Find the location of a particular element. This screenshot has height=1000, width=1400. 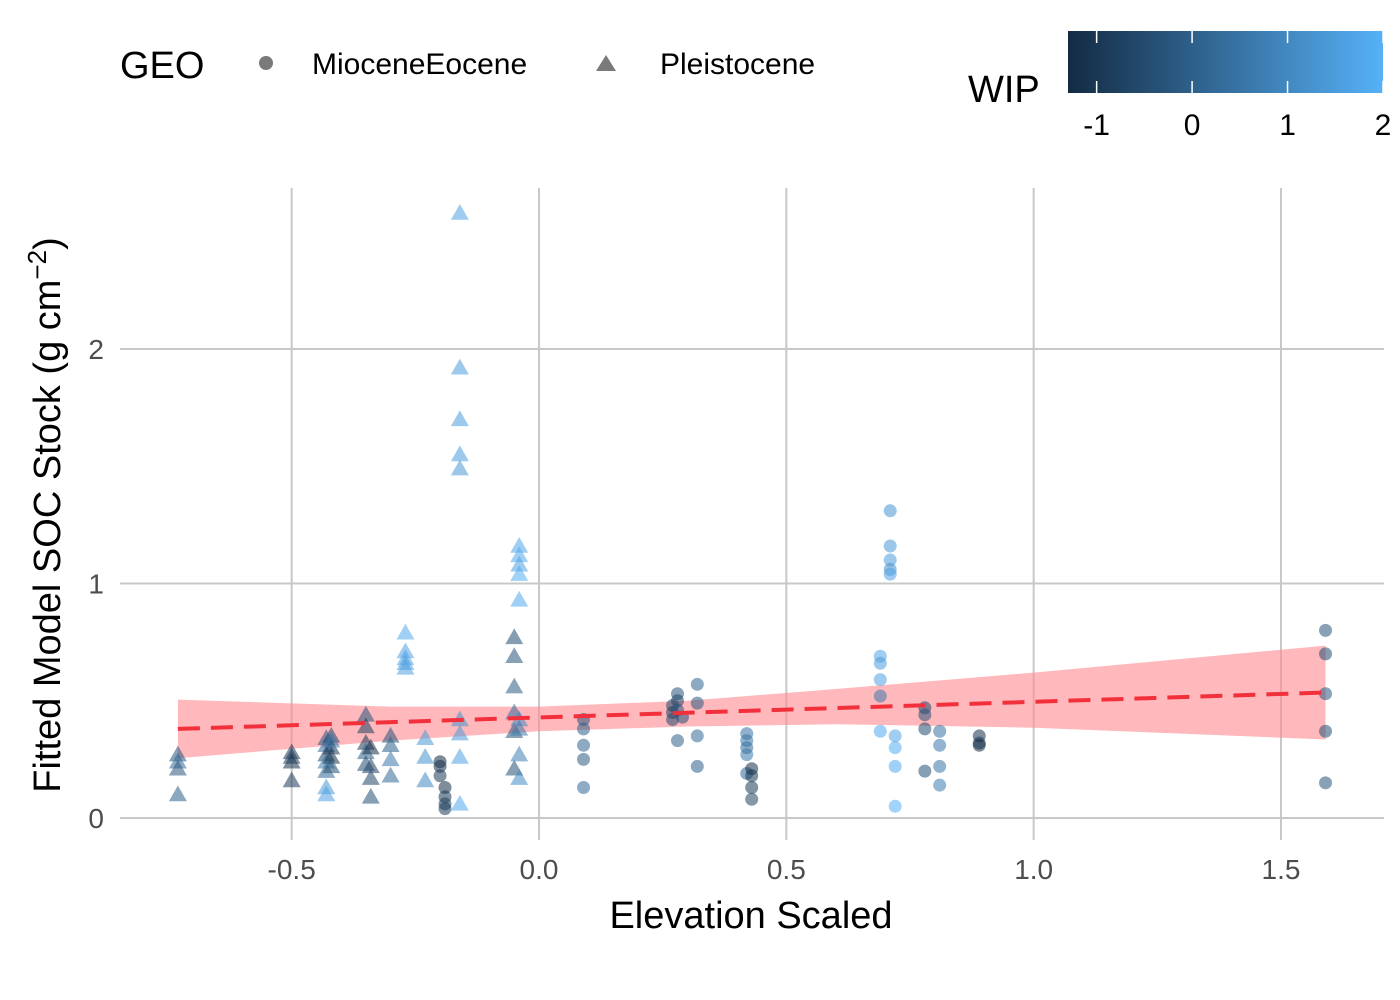

trend-line is located at coordinates (751, 710).